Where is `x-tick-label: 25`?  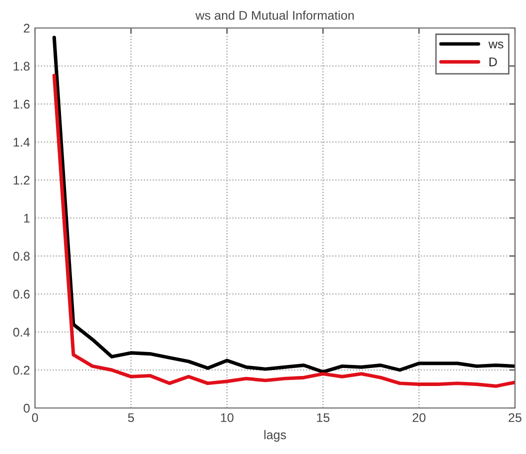
x-tick-label: 25 is located at coordinates (515, 417).